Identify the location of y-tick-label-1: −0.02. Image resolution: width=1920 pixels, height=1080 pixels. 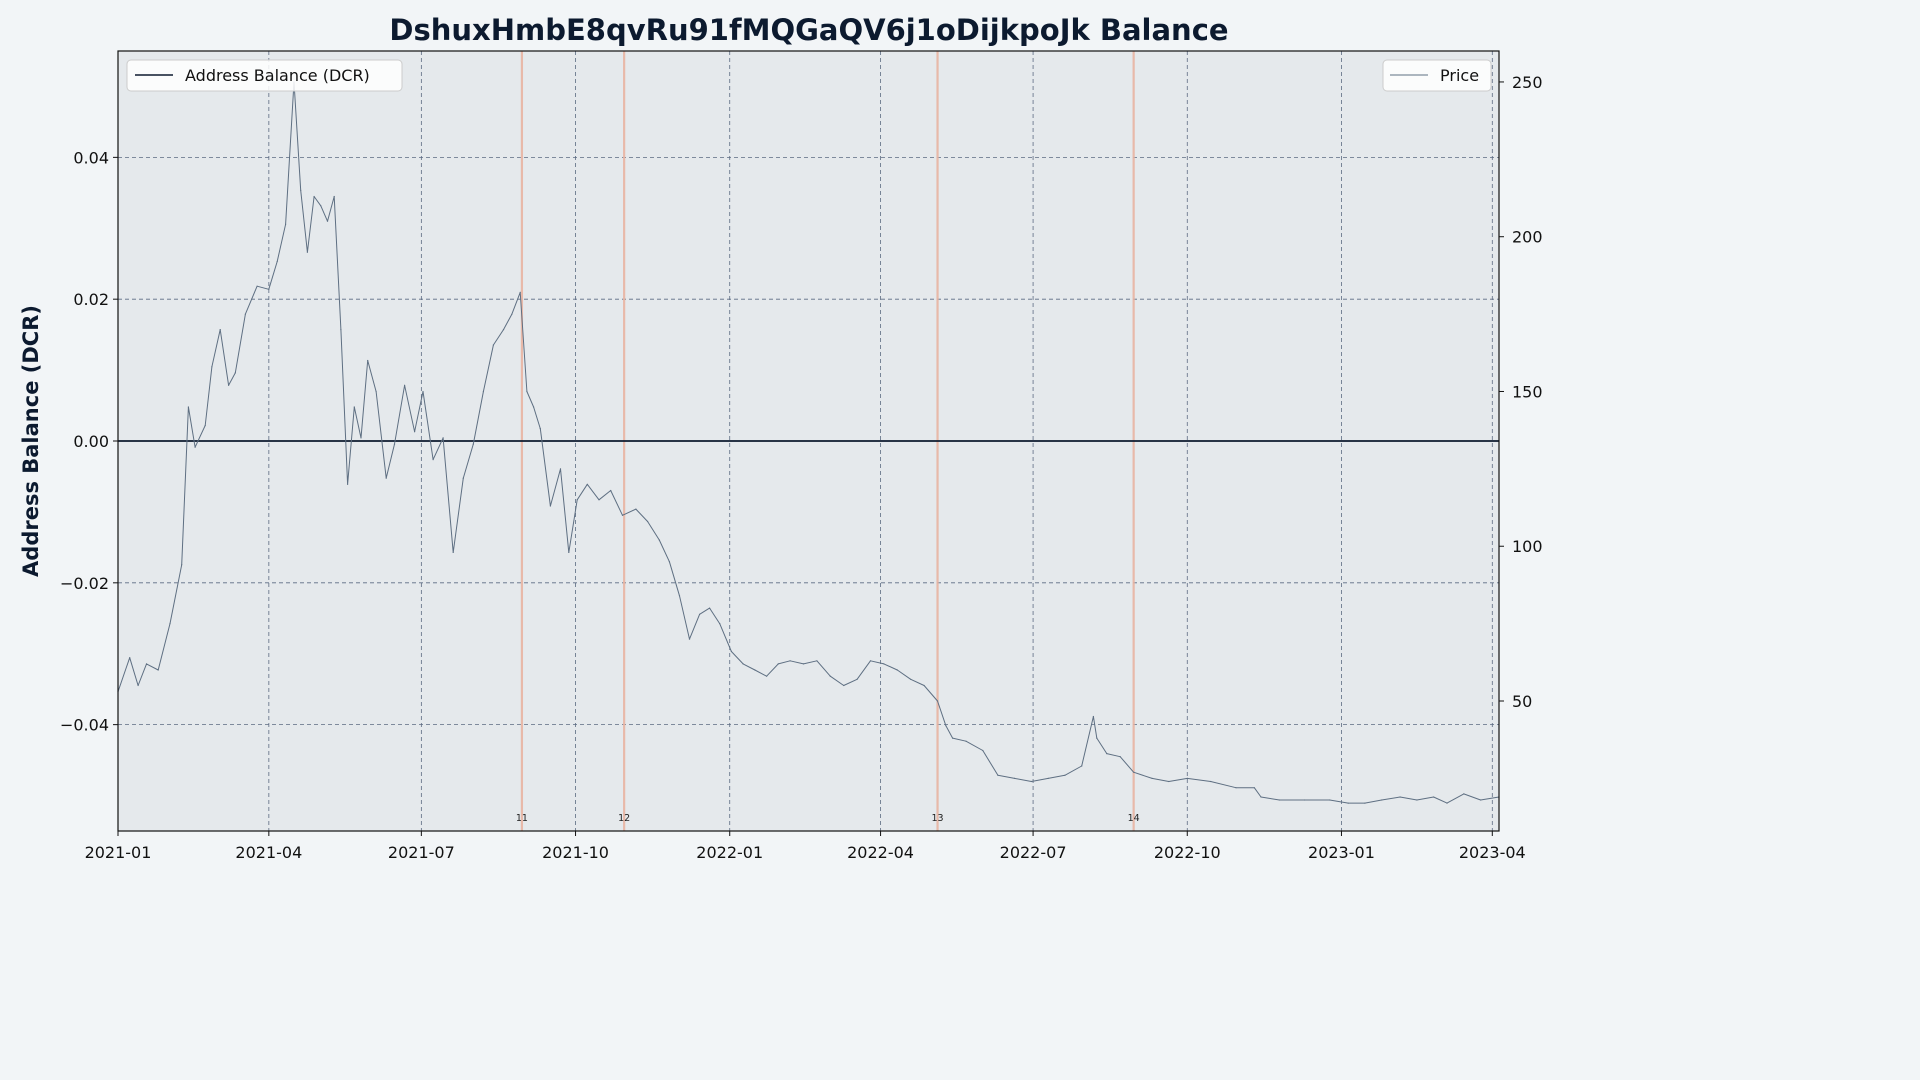
(84, 583).